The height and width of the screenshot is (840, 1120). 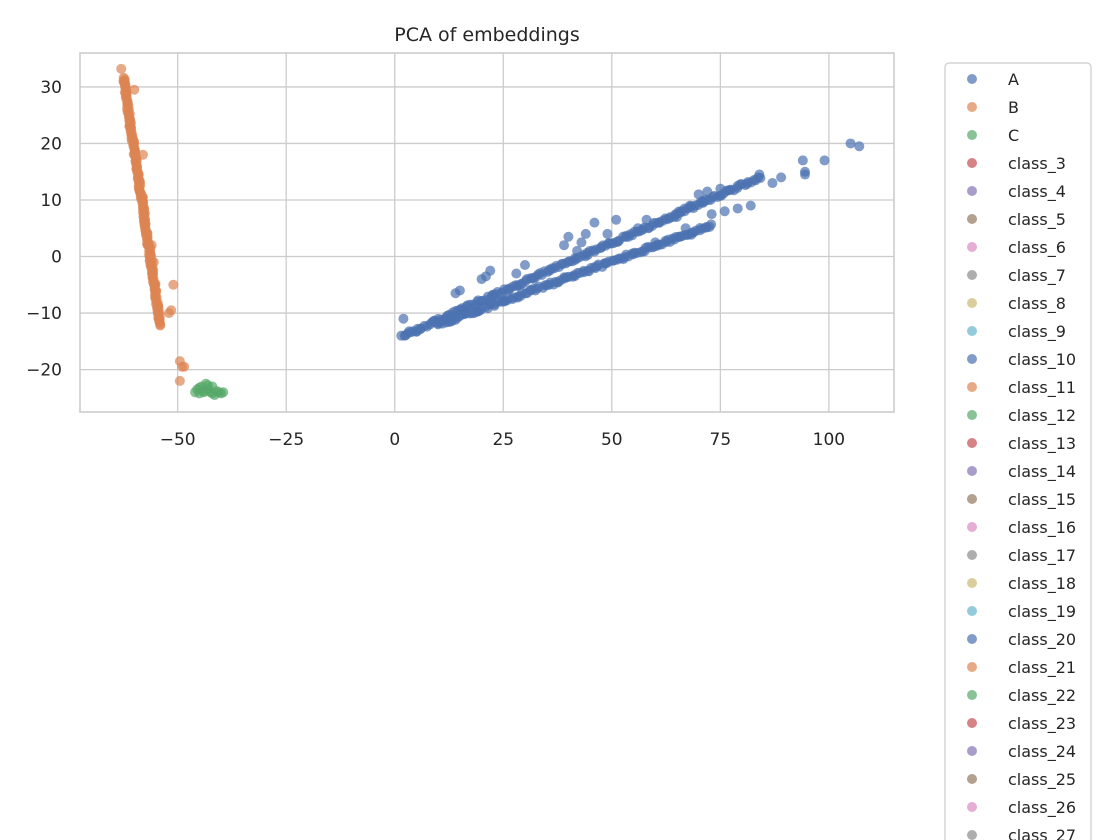 What do you see at coordinates (1013, 107) in the screenshot?
I see `legend-label: B` at bounding box center [1013, 107].